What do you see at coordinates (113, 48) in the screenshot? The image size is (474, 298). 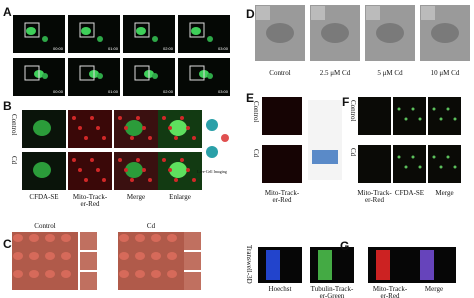 I see `timestamp: 01:00` at bounding box center [113, 48].